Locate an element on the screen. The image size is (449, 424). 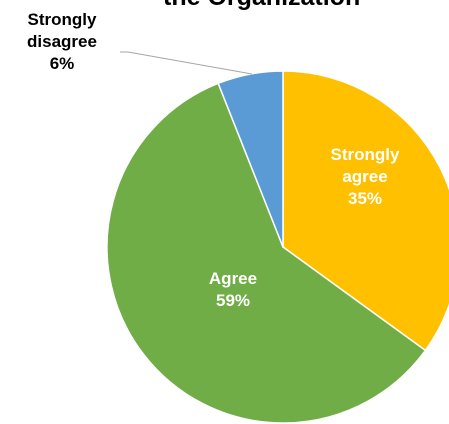
data-label-name: agree is located at coordinates (364, 176).